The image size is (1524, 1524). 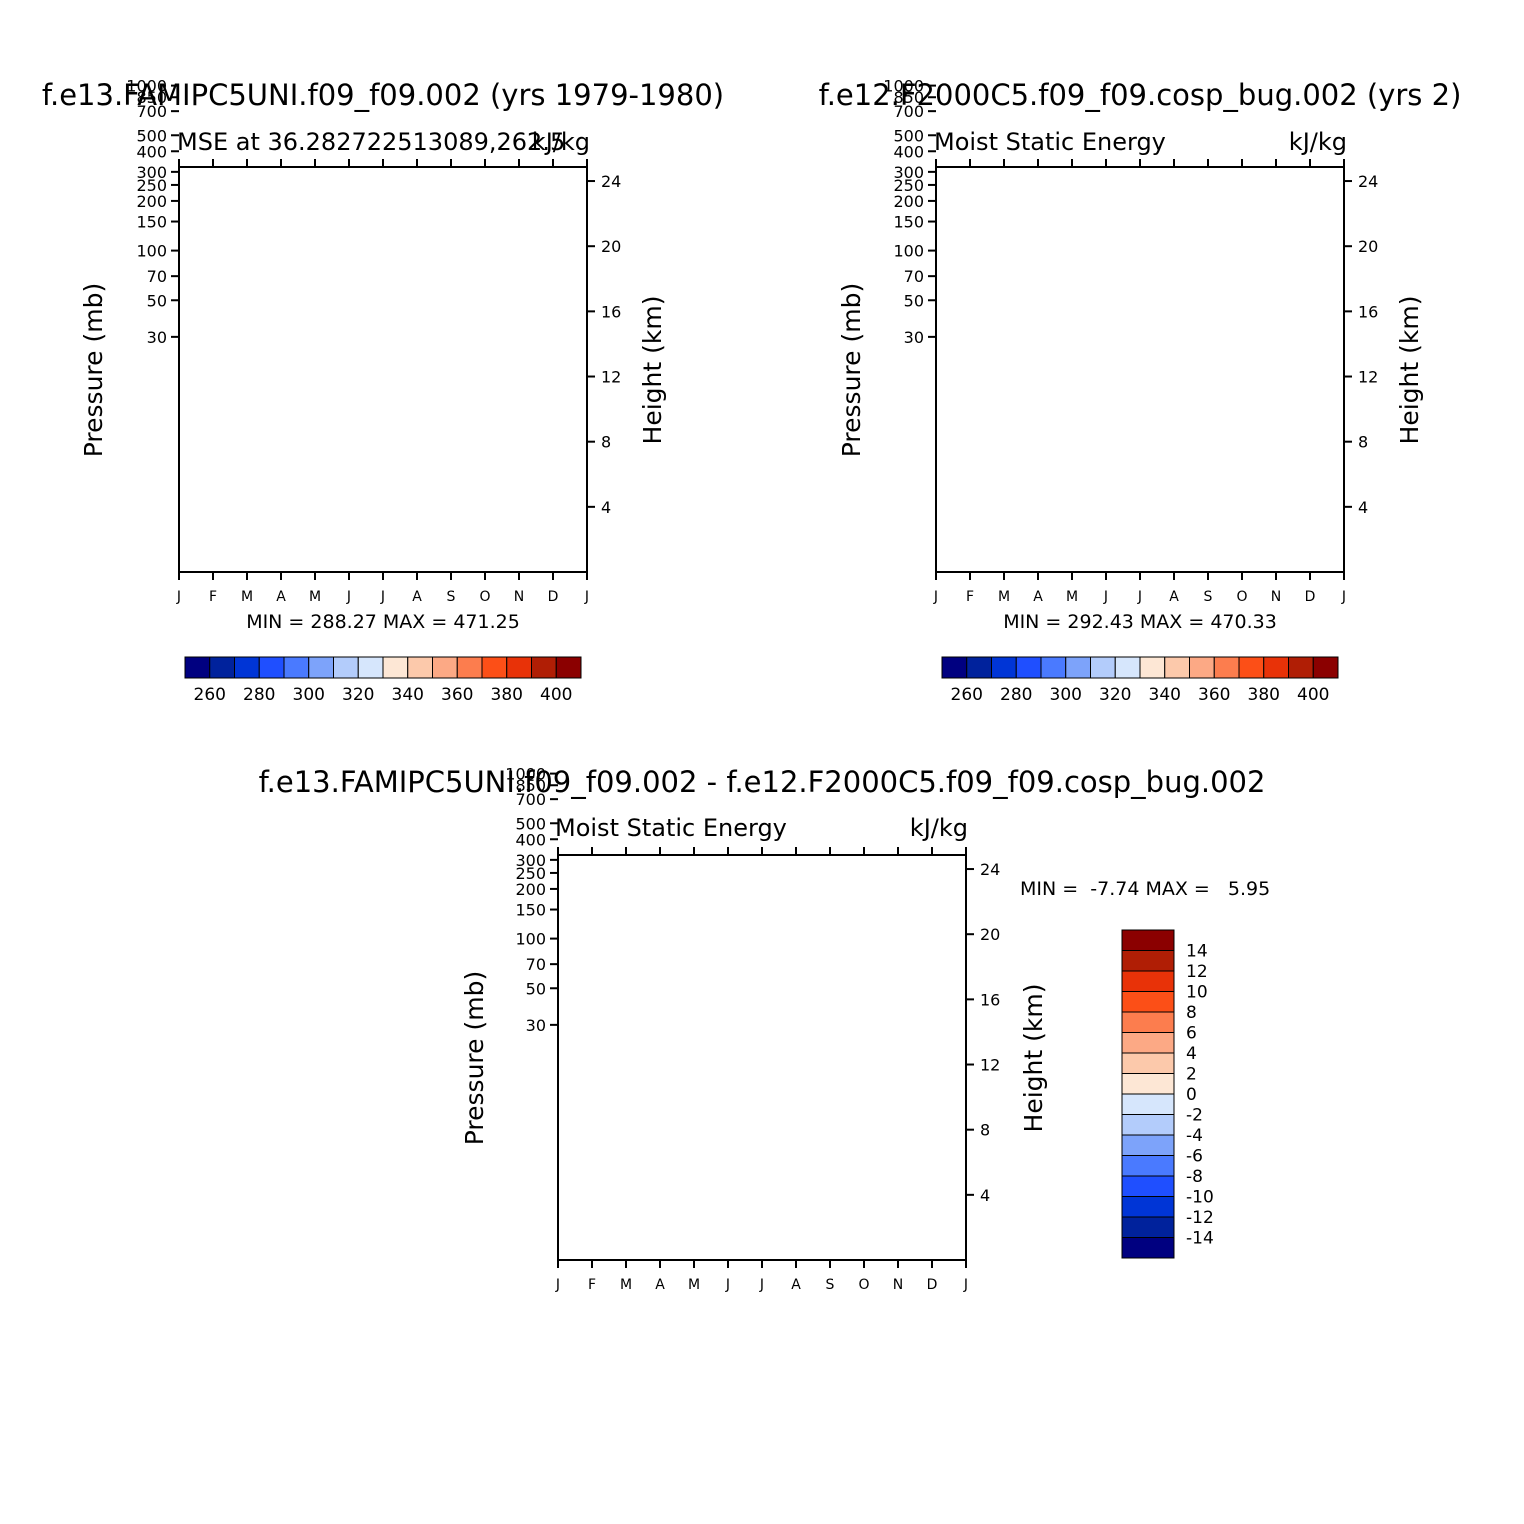 What do you see at coordinates (383, 680) in the screenshot?
I see `panel1-colorbar: 260 280 300 320 340 360 380 400` at bounding box center [383, 680].